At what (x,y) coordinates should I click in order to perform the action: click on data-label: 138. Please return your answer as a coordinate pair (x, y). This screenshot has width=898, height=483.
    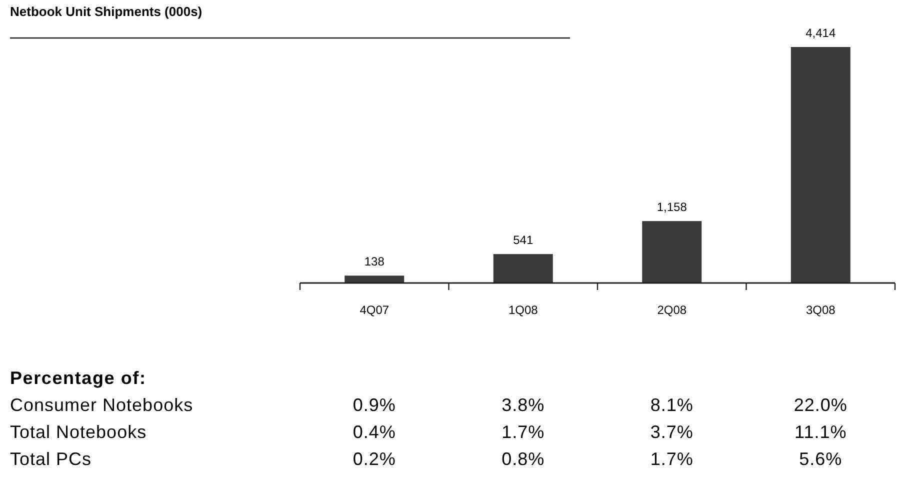
    Looking at the image, I should click on (374, 261).